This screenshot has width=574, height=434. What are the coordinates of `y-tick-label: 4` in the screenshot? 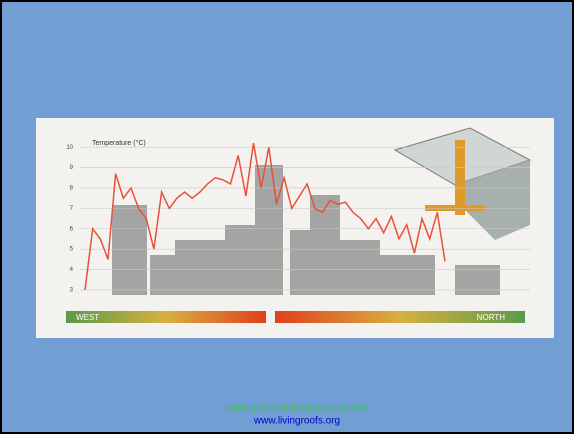 It's located at (72, 270).